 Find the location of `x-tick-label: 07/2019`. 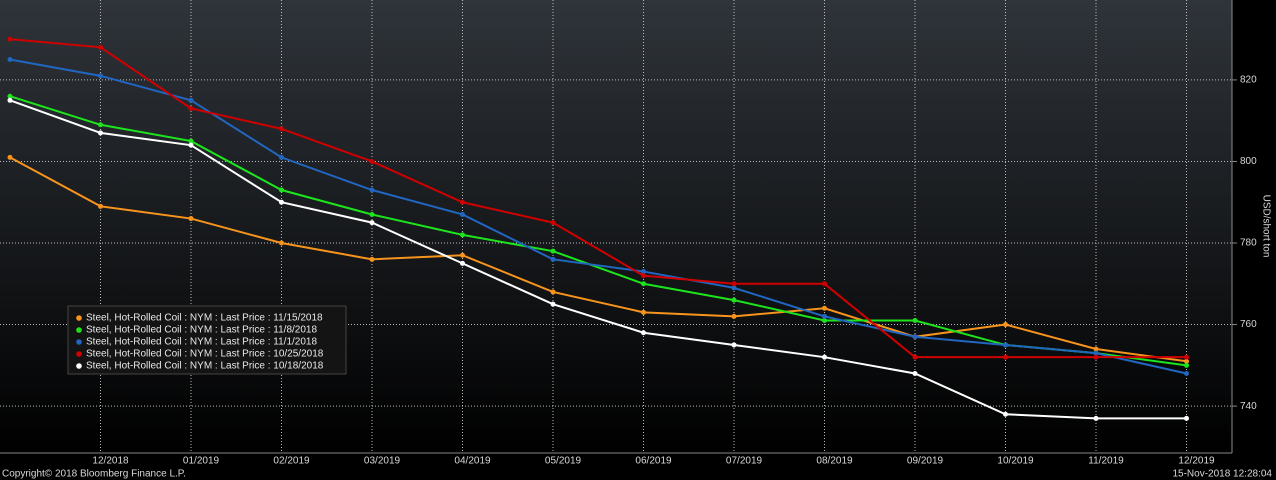

x-tick-label: 07/2019 is located at coordinates (744, 461).